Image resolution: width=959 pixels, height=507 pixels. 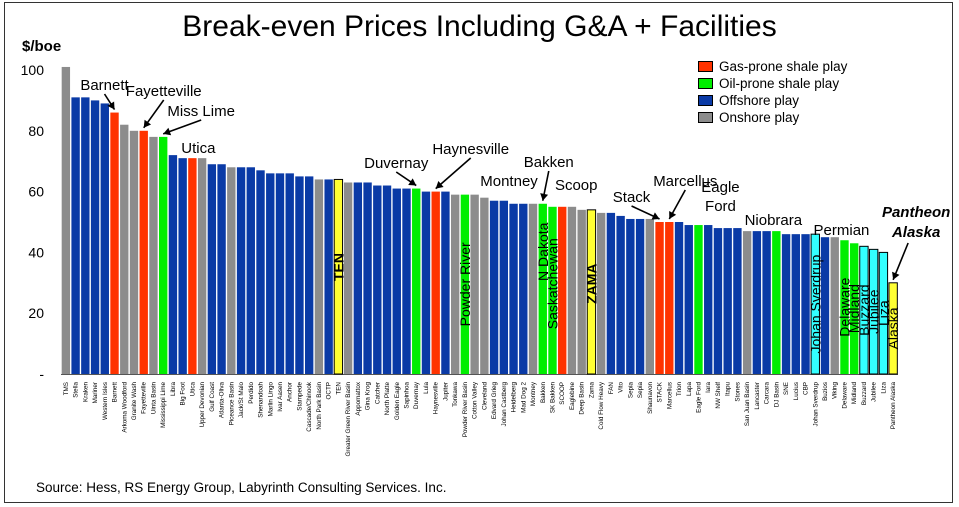 What do you see at coordinates (192, 266) in the screenshot?
I see `bar-utica` at bounding box center [192, 266].